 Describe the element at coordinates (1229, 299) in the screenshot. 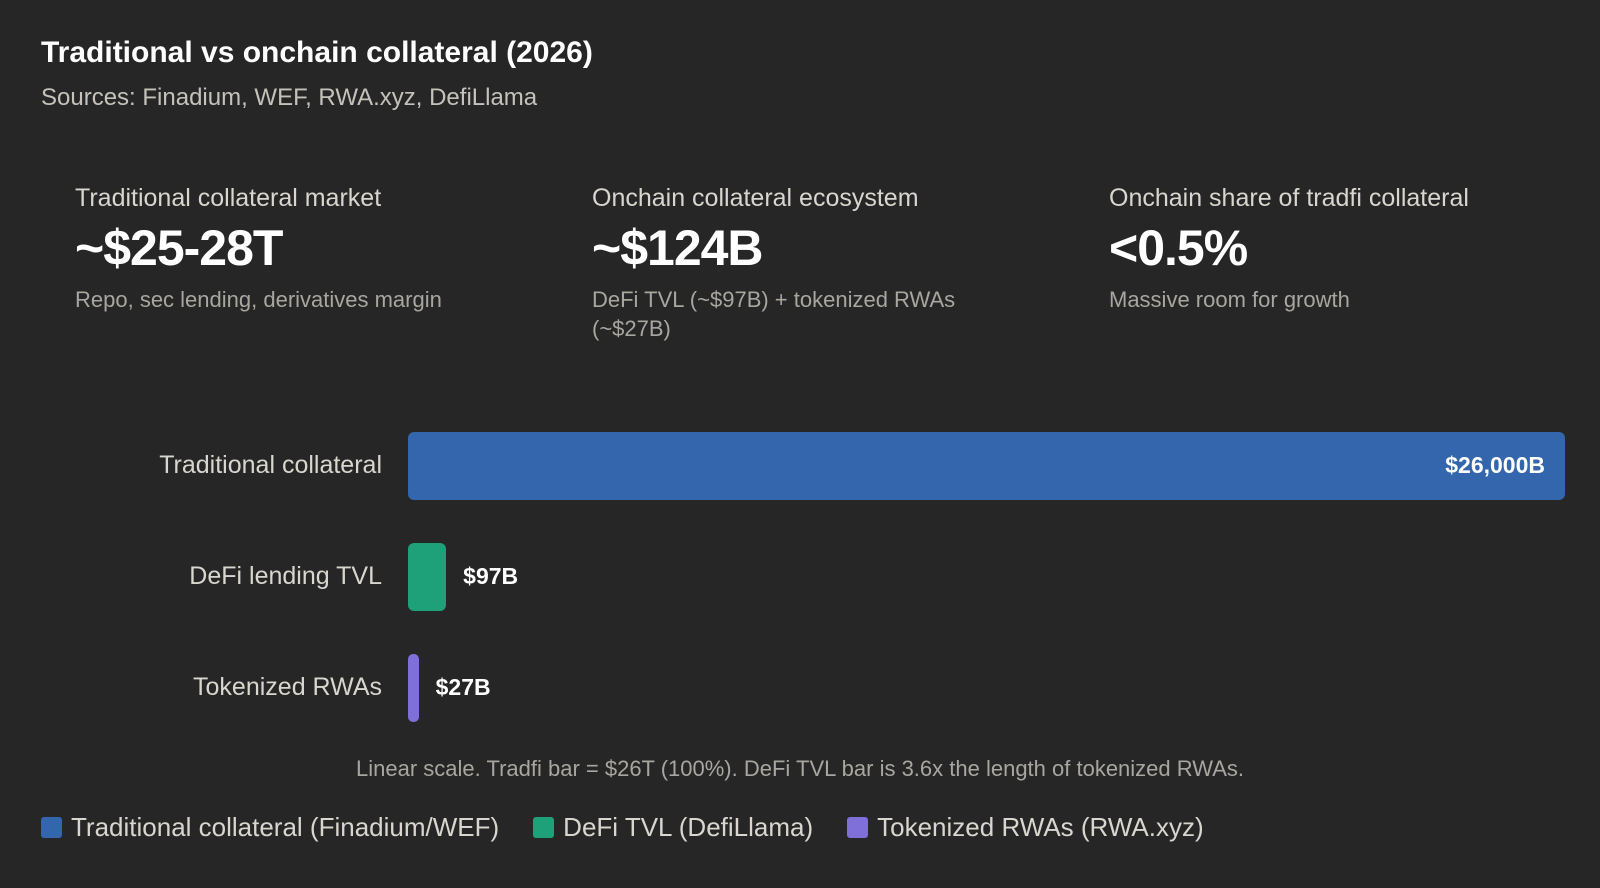

I see `stat-desc: Massive room for growth` at that location.